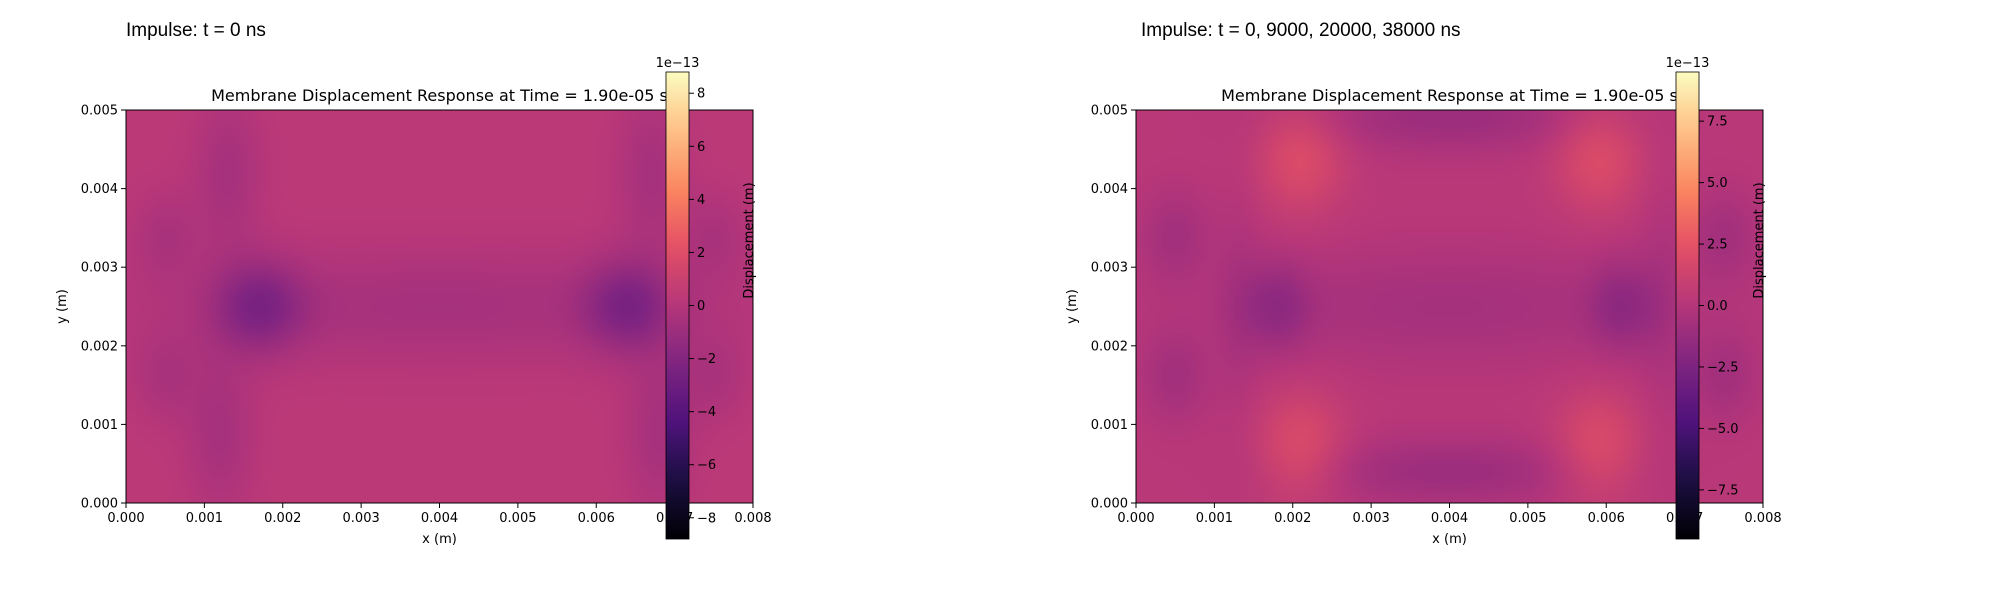 The height and width of the screenshot is (600, 2000). What do you see at coordinates (1723, 429) in the screenshot?
I see `colorbar-tick-label: −5.0` at bounding box center [1723, 429].